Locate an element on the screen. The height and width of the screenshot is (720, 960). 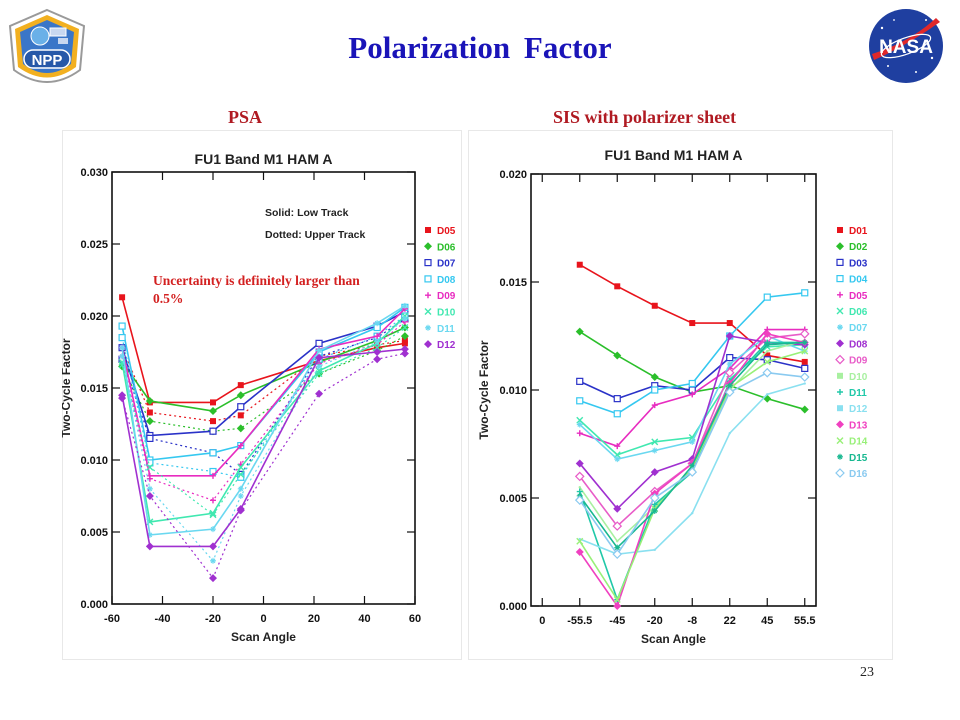
y-tick-label: 0.020 is located at coordinates (94, 317).